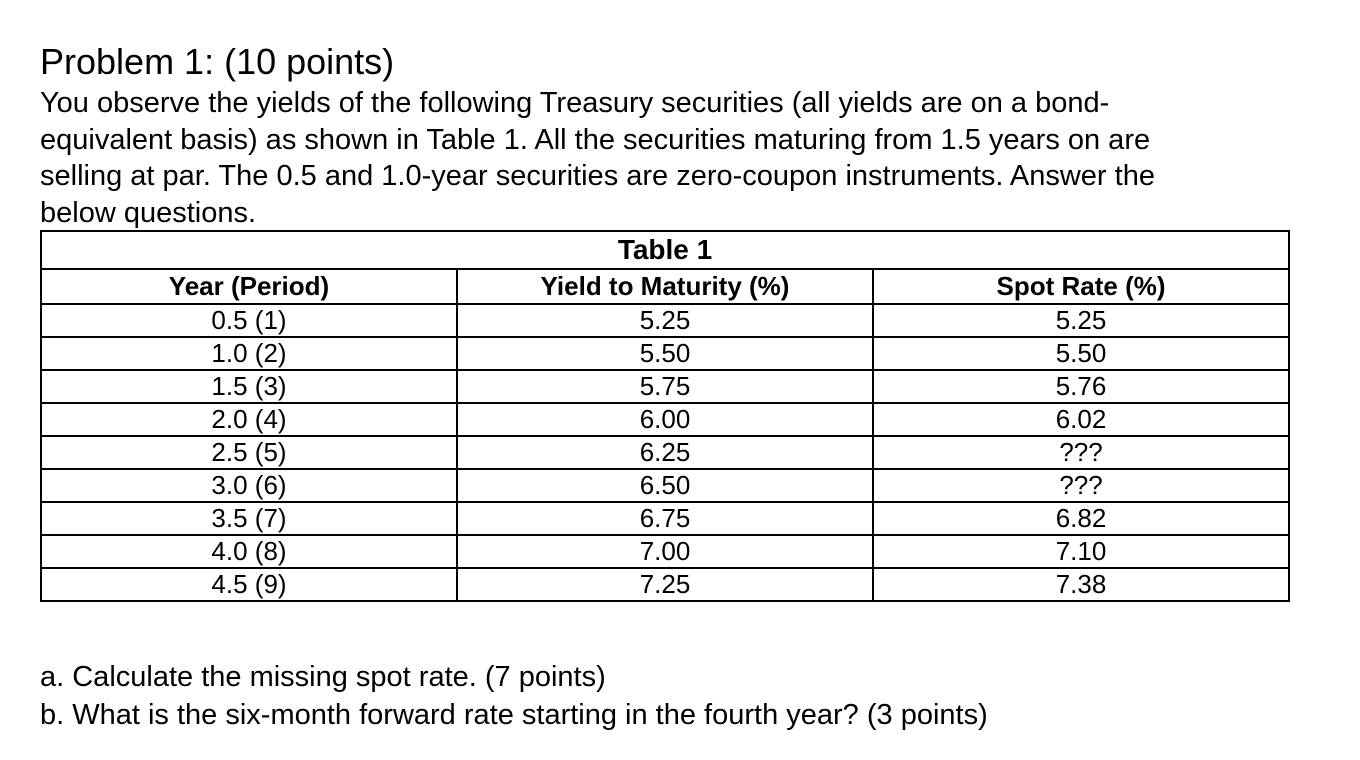 This screenshot has height=760, width=1360. I want to click on year-cell: 1.0 (2), so click(249, 353).